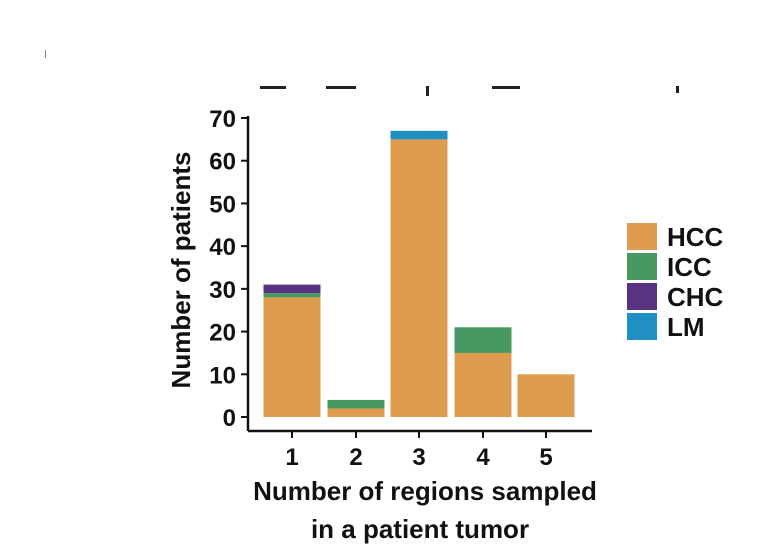  What do you see at coordinates (642, 266) in the screenshot?
I see `legend-swatch-icc` at bounding box center [642, 266].